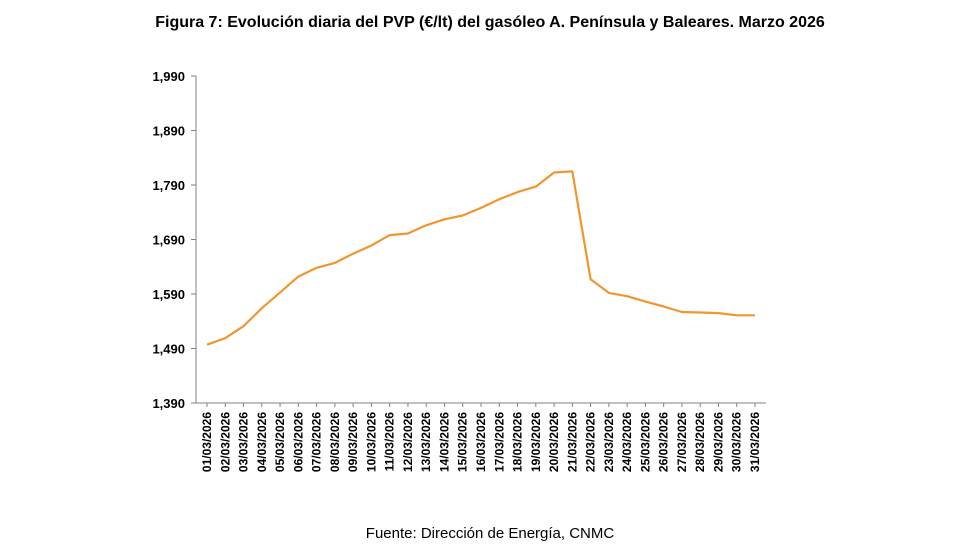  I want to click on x-tick-label: 26/03/2026, so click(664, 442).